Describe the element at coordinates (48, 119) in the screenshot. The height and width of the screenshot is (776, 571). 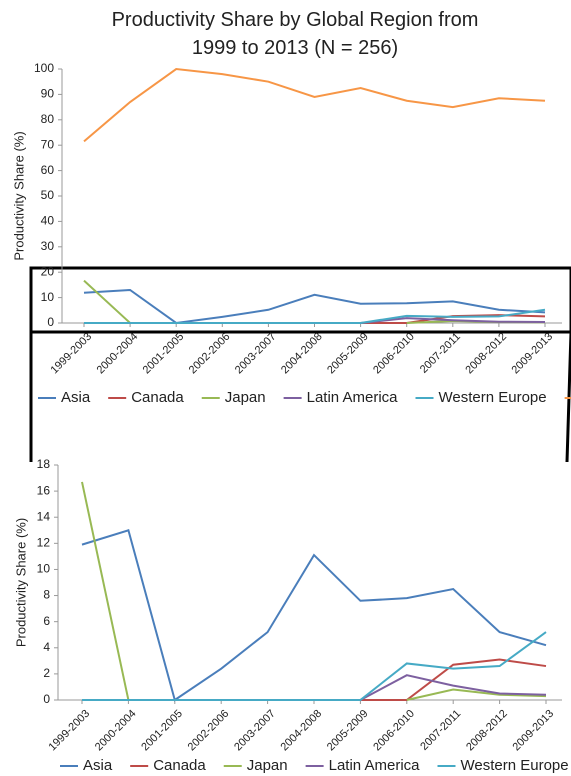
I see `y-tick-label: 80` at that location.